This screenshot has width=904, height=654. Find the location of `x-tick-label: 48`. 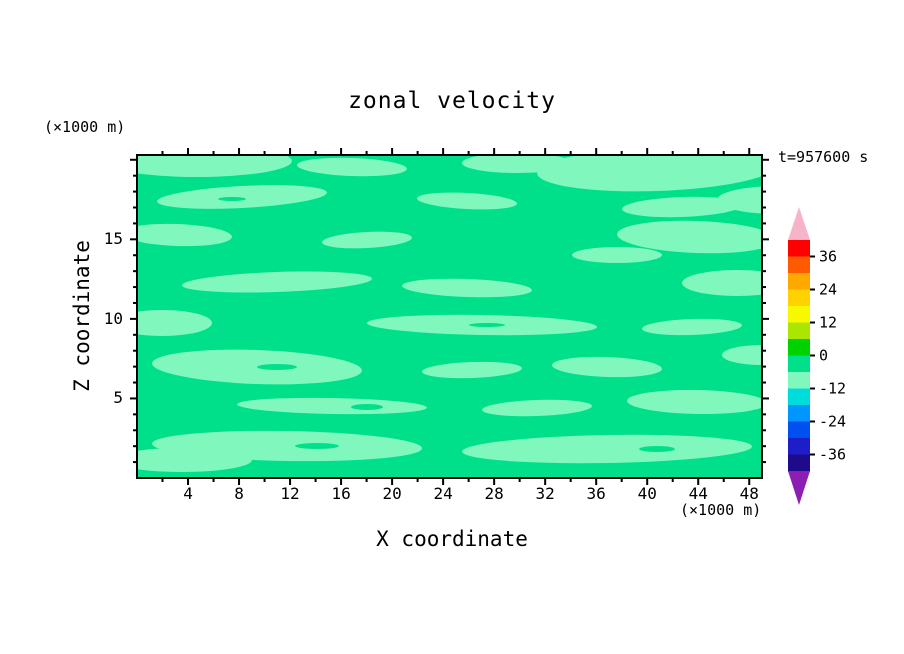

x-tick-label: 48 is located at coordinates (749, 493).